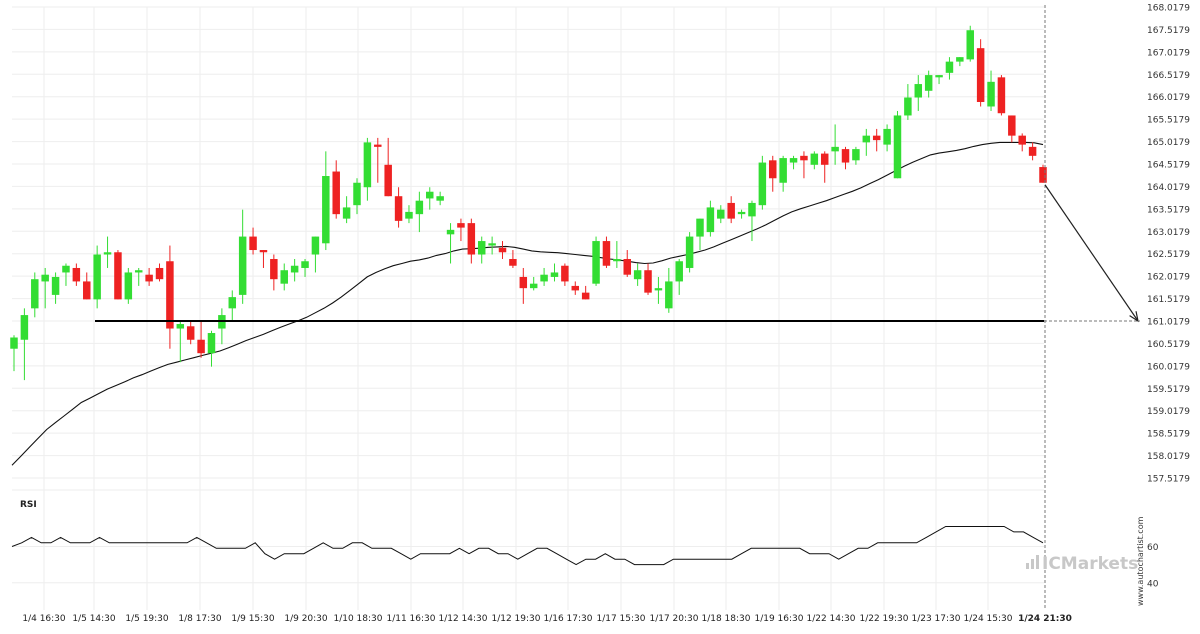 The width and height of the screenshot is (1200, 634). I want to click on time-tick-label: 1/12 19:30, so click(515, 619).